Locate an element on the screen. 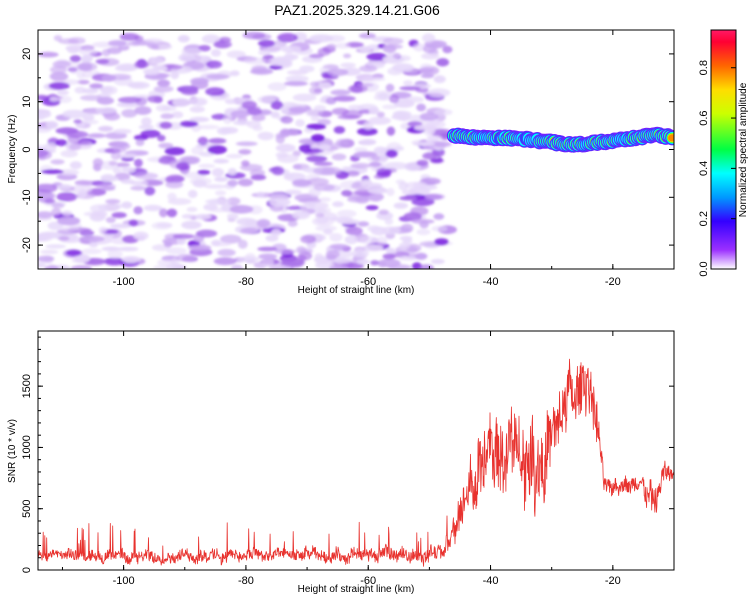 This screenshot has height=600, width=750. colorbar-ticks: 0.0 0.2 0.4 0.6 0.8 is located at coordinates (717, 168).